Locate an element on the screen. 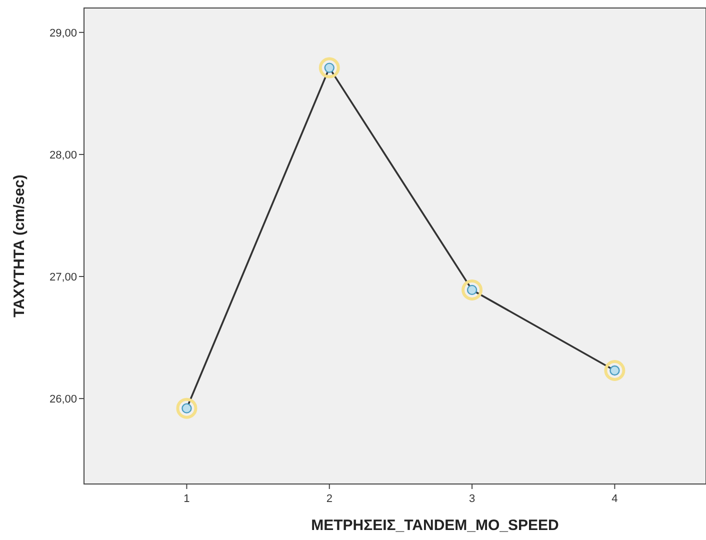 The width and height of the screenshot is (706, 540). y-tick-label: 29,00 is located at coordinates (63, 33).